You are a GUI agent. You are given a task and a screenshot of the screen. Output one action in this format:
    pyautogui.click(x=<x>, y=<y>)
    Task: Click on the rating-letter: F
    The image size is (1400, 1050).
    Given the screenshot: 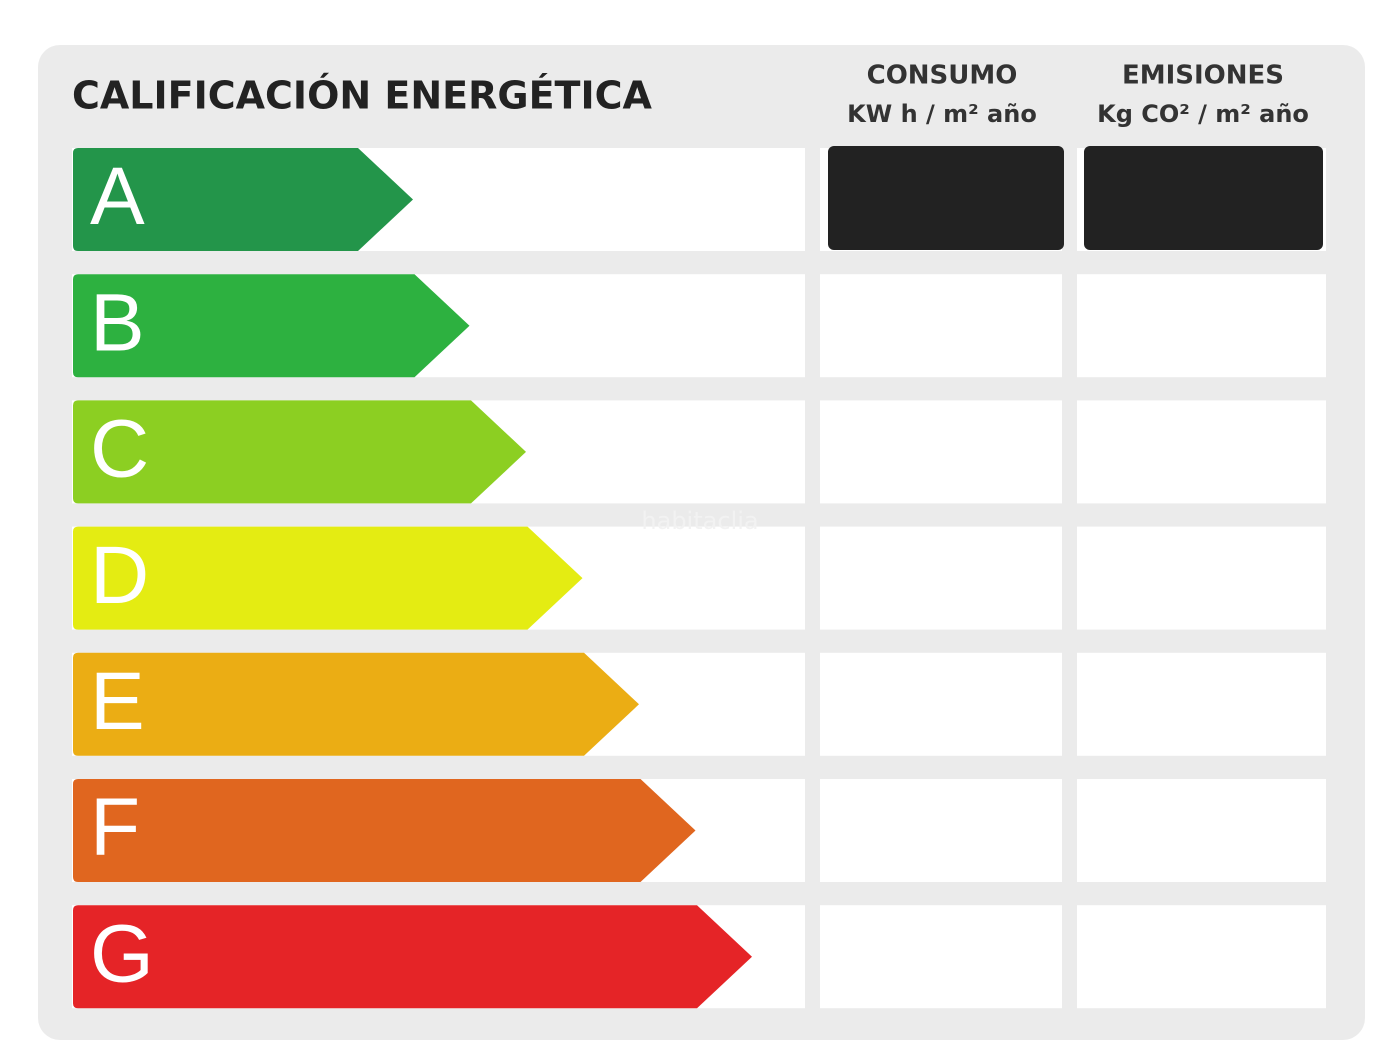 What is the action you would take?
    pyautogui.click(x=115, y=827)
    